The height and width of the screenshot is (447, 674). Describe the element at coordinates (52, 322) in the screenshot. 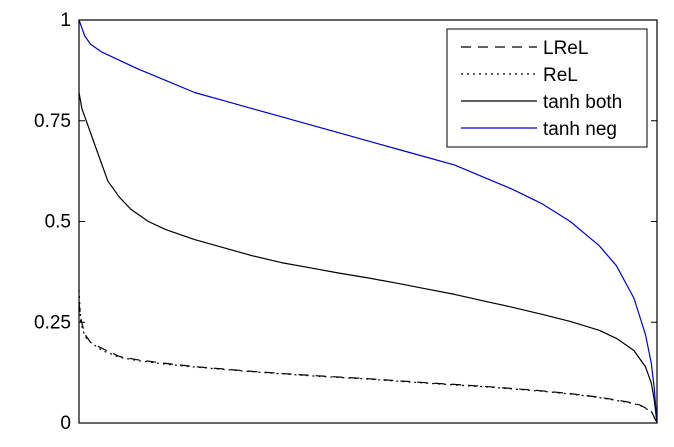

I see `y-tick-label: 0.25` at that location.